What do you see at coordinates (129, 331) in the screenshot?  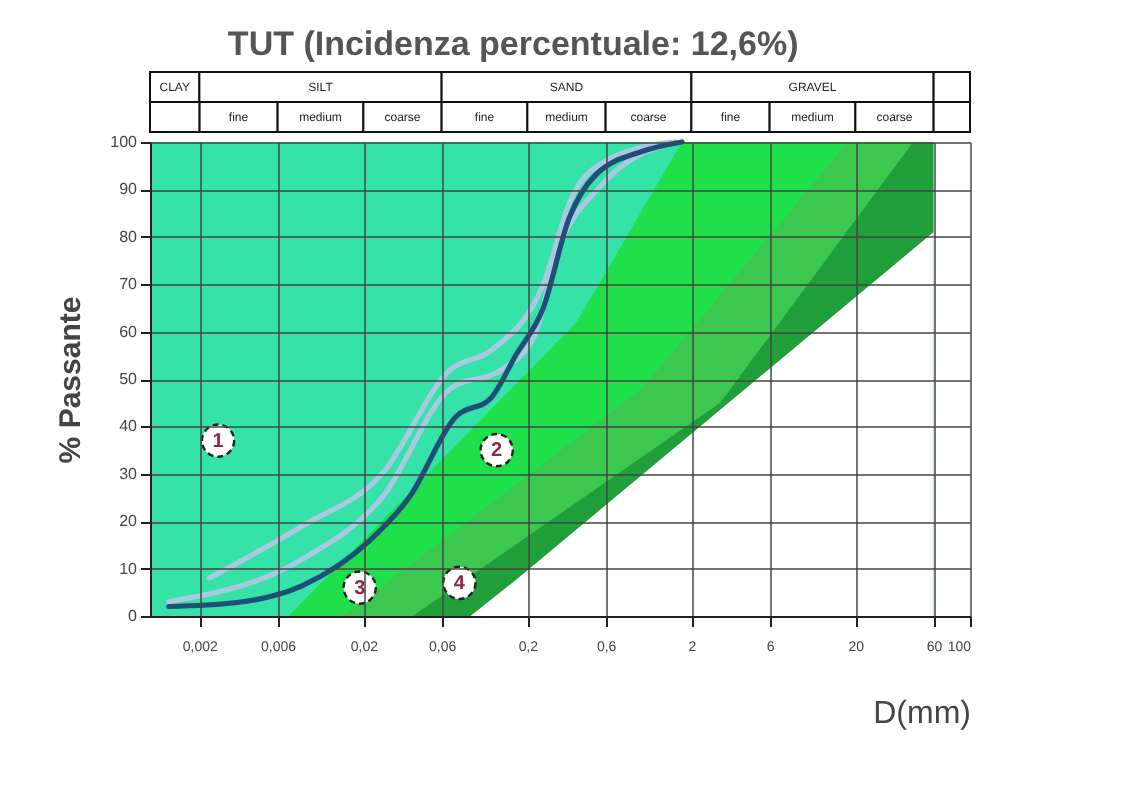 I see `y-tick-label: 60` at bounding box center [129, 331].